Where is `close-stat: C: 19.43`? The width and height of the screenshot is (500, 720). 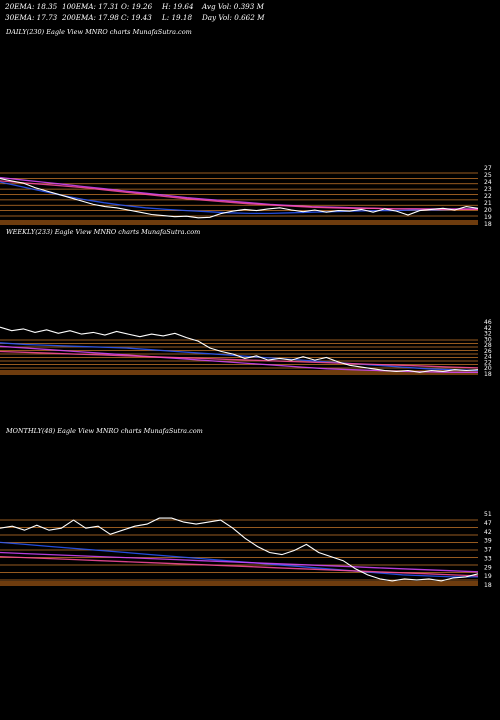
close-stat: C: 19.43 is located at coordinates (136, 17).